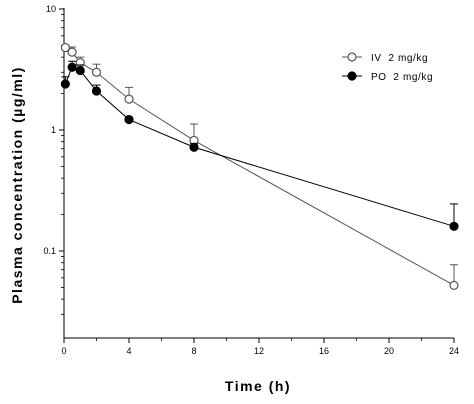 The width and height of the screenshot is (474, 404). What do you see at coordinates (17, 185) in the screenshot?
I see `y-axis-title: Plasma concentration (µg/ml)` at bounding box center [17, 185].